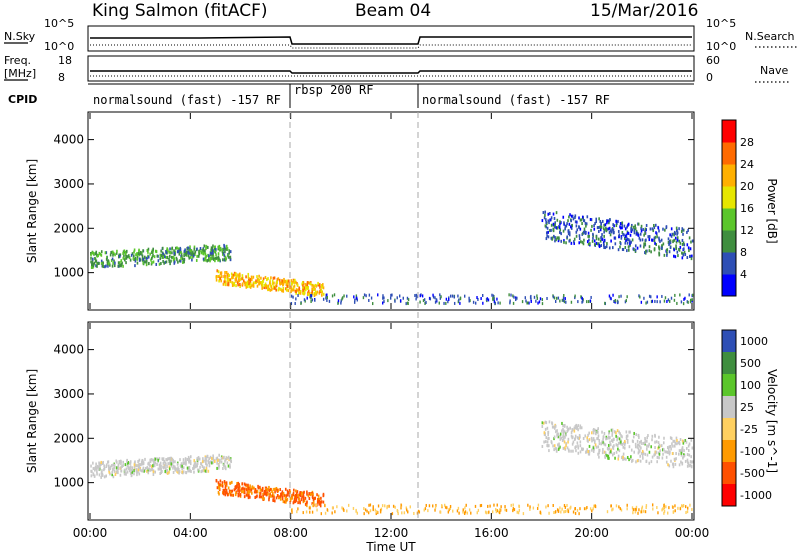 The width and height of the screenshot is (800, 554). Describe the element at coordinates (68, 228) in the screenshot. I see `y-tick-label: 2000` at that location.